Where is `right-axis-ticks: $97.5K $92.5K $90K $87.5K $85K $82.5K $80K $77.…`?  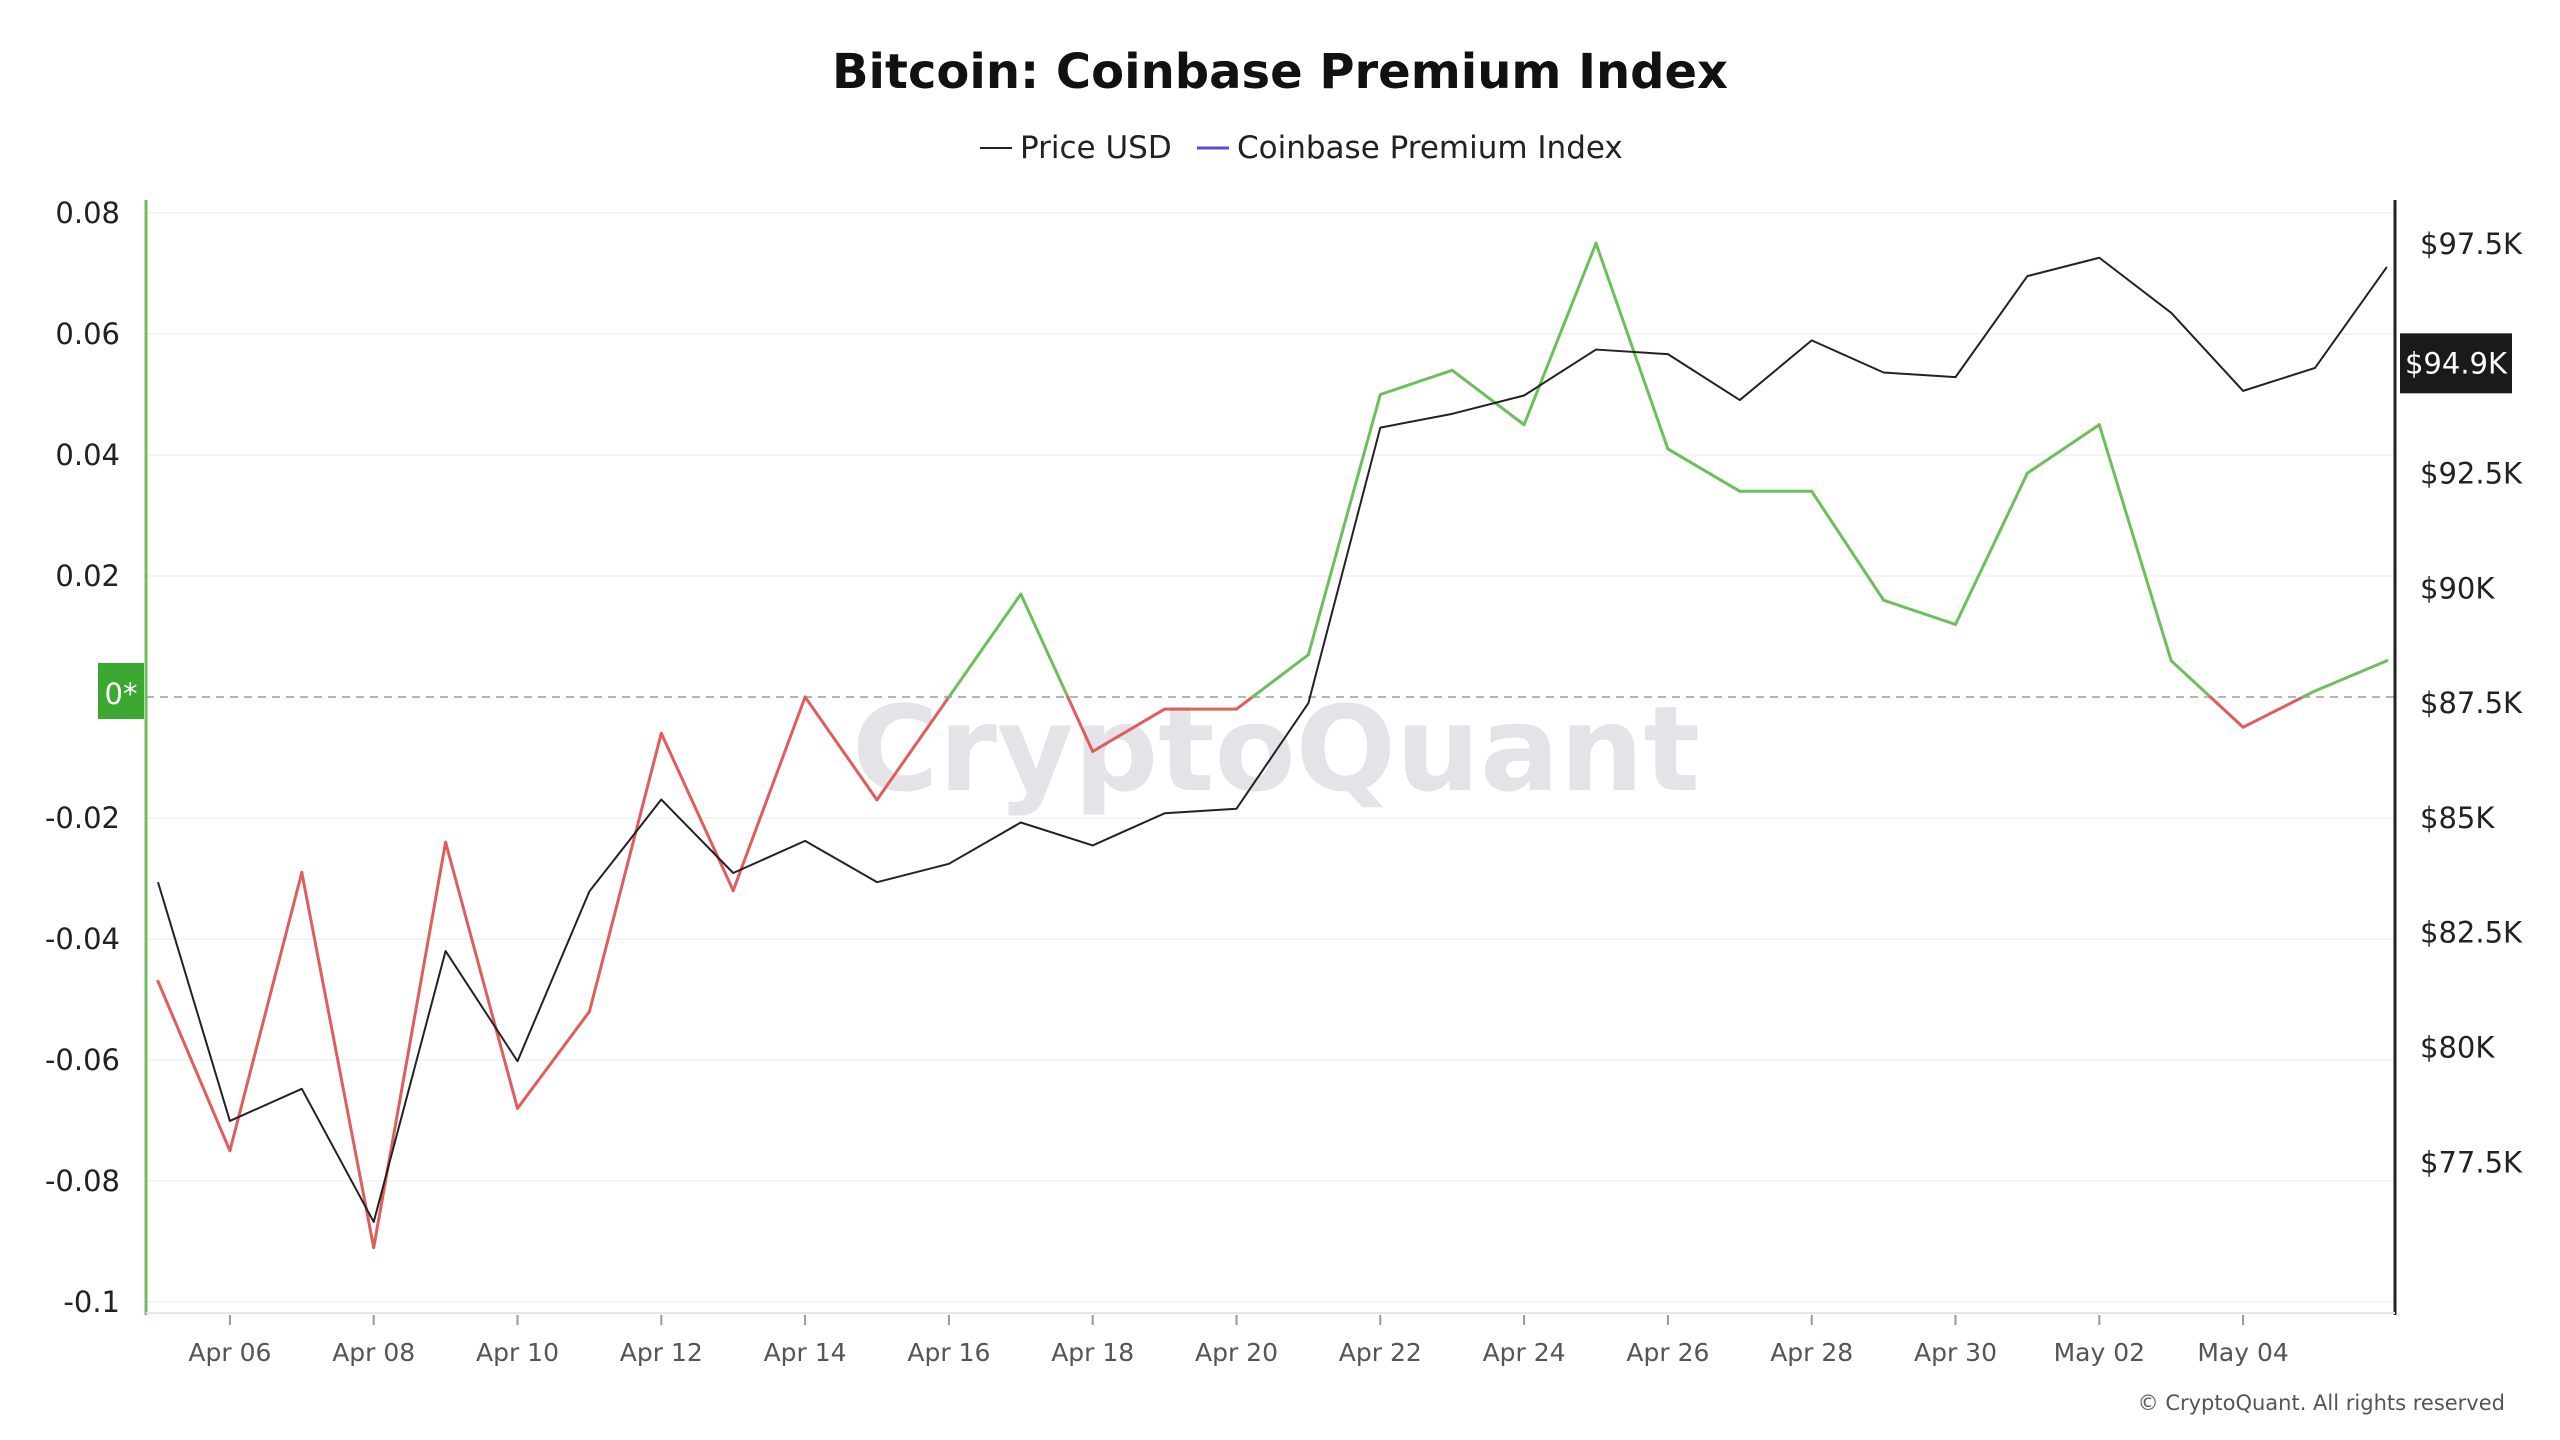
right-axis-ticks: $97.5K $92.5K $90K $87.5K $85K $82.5K $80K $77.… is located at coordinates (2471, 703).